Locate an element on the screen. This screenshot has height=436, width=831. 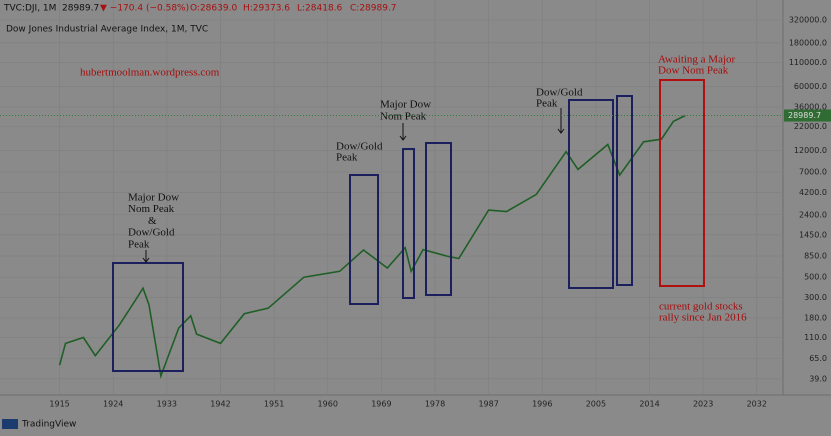
x-tick-label: 1996 is located at coordinates (542, 404).